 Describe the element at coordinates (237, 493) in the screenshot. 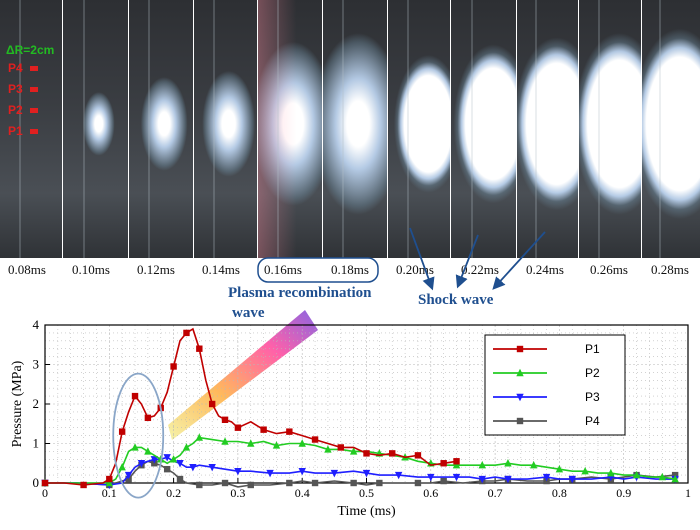

I see `x-tick-label: 0.3` at that location.